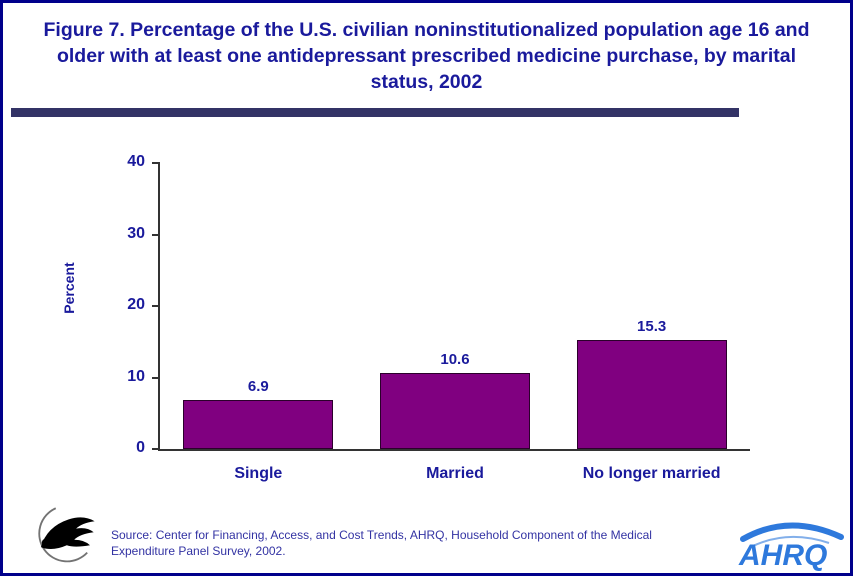 The height and width of the screenshot is (576, 853). I want to click on bar-value-label: 10.6, so click(455, 360).